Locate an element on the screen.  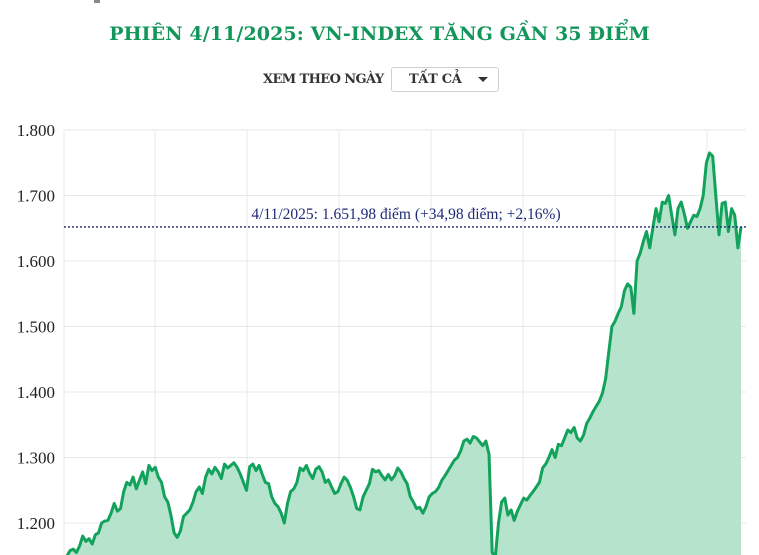
y-tick-label: 1.300 is located at coordinates (36, 458).